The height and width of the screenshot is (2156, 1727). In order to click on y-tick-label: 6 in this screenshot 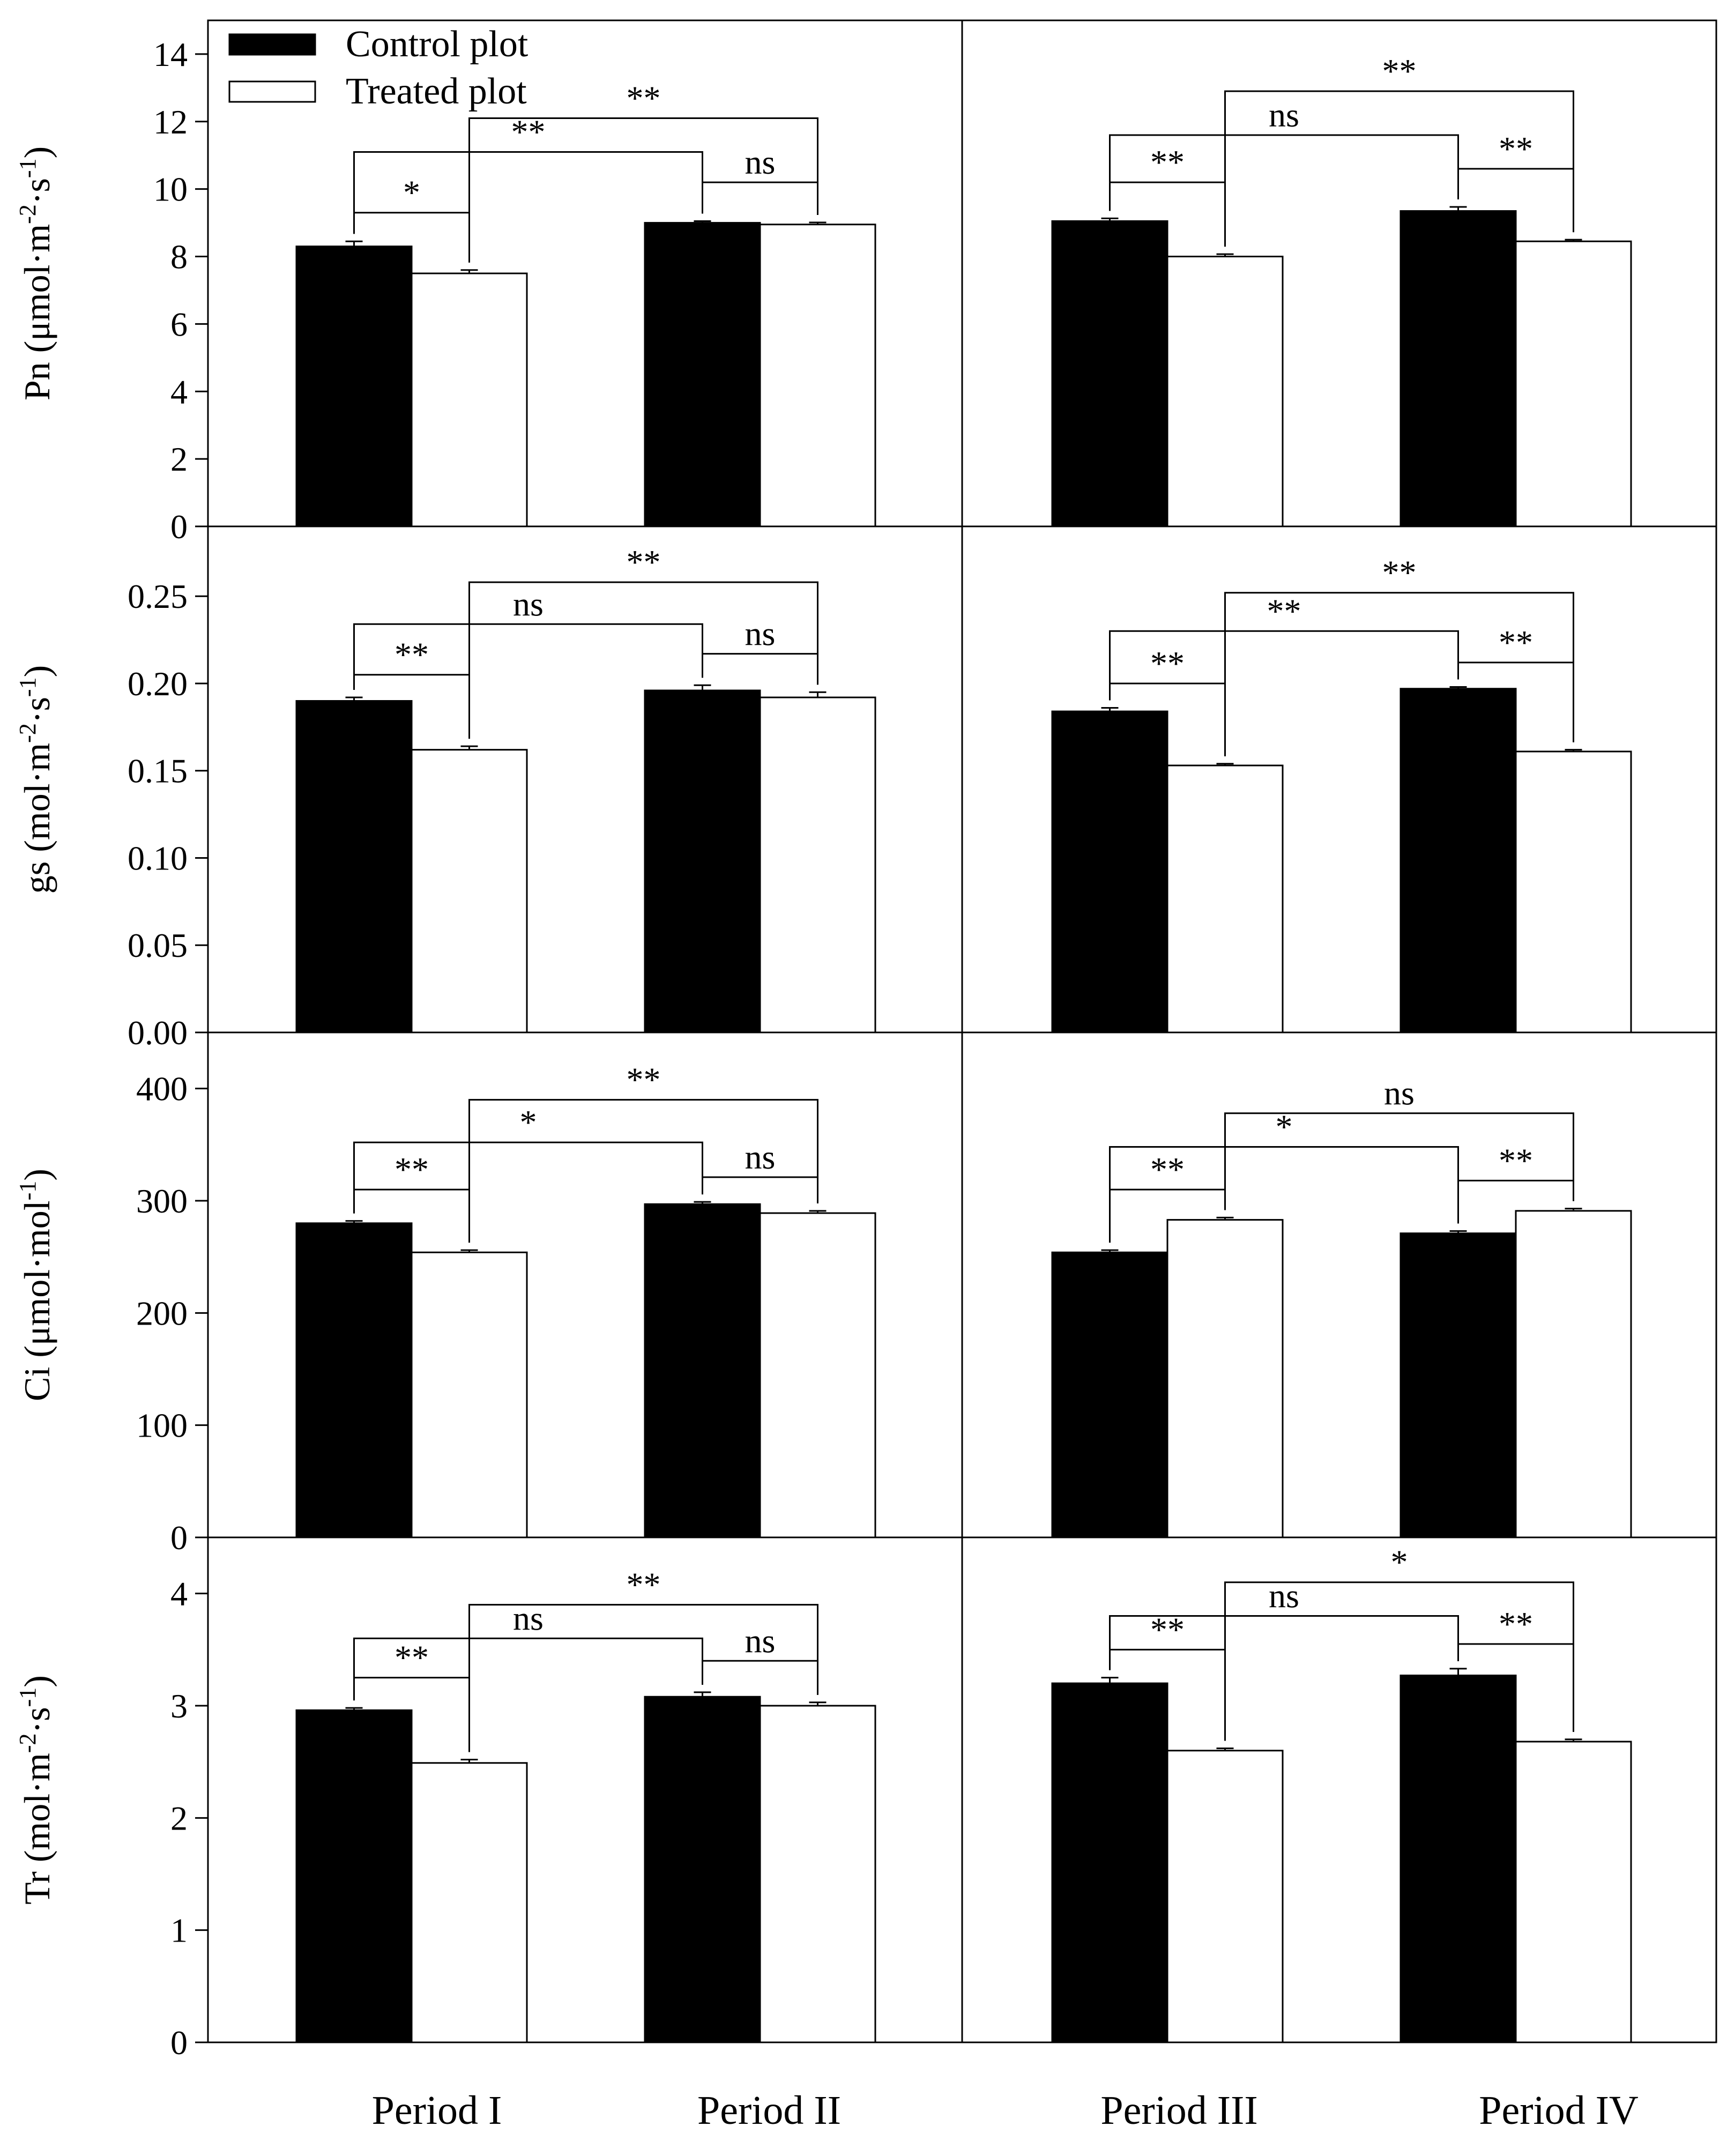, I will do `click(179, 324)`.